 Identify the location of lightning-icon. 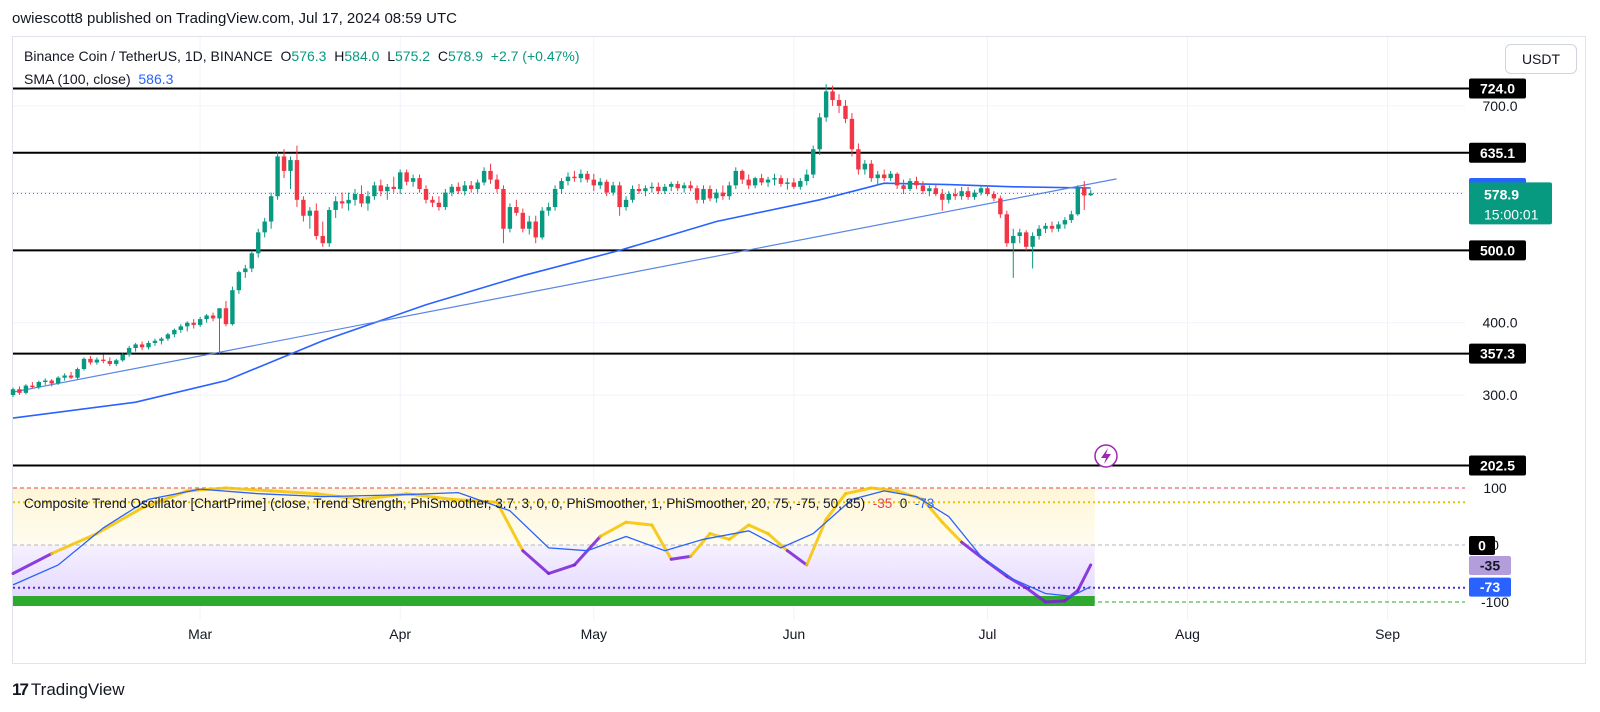
(1106, 456).